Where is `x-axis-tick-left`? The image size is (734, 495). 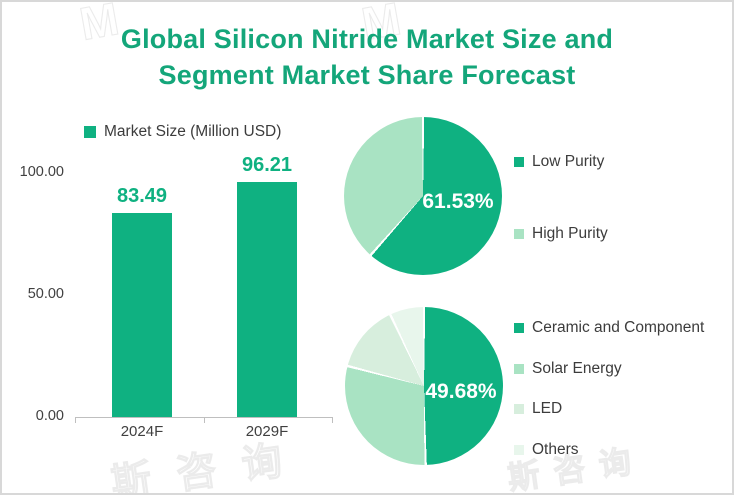 x-axis-tick-left is located at coordinates (75, 420).